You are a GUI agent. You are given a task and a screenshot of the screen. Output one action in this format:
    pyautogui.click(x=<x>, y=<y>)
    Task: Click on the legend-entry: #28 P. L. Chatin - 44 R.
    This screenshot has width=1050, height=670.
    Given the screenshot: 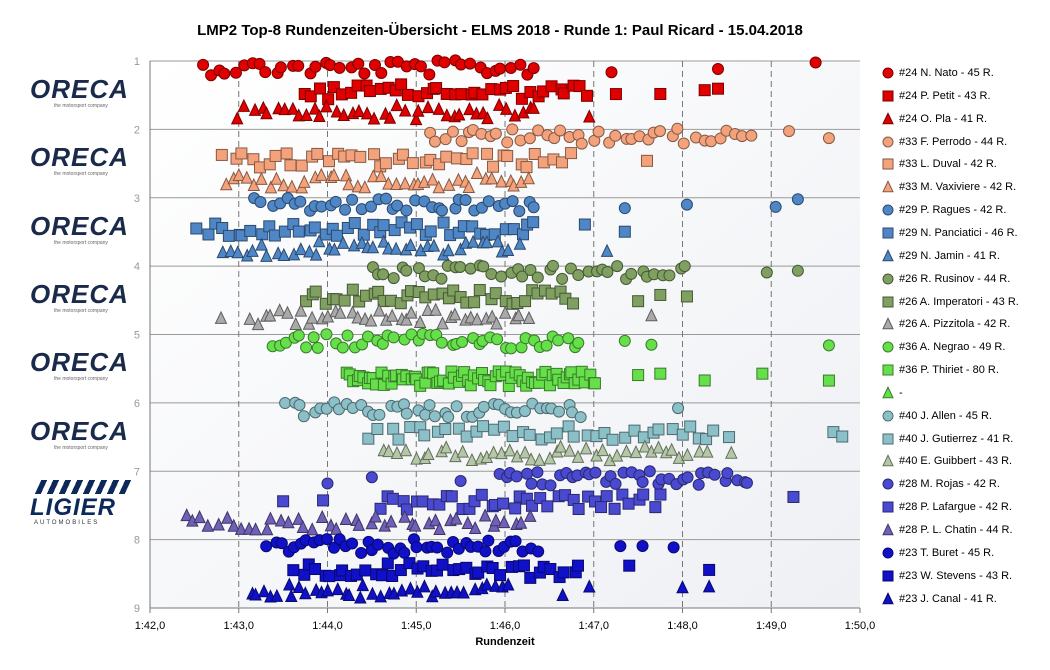 What is the action you would take?
    pyautogui.click(x=965, y=530)
    